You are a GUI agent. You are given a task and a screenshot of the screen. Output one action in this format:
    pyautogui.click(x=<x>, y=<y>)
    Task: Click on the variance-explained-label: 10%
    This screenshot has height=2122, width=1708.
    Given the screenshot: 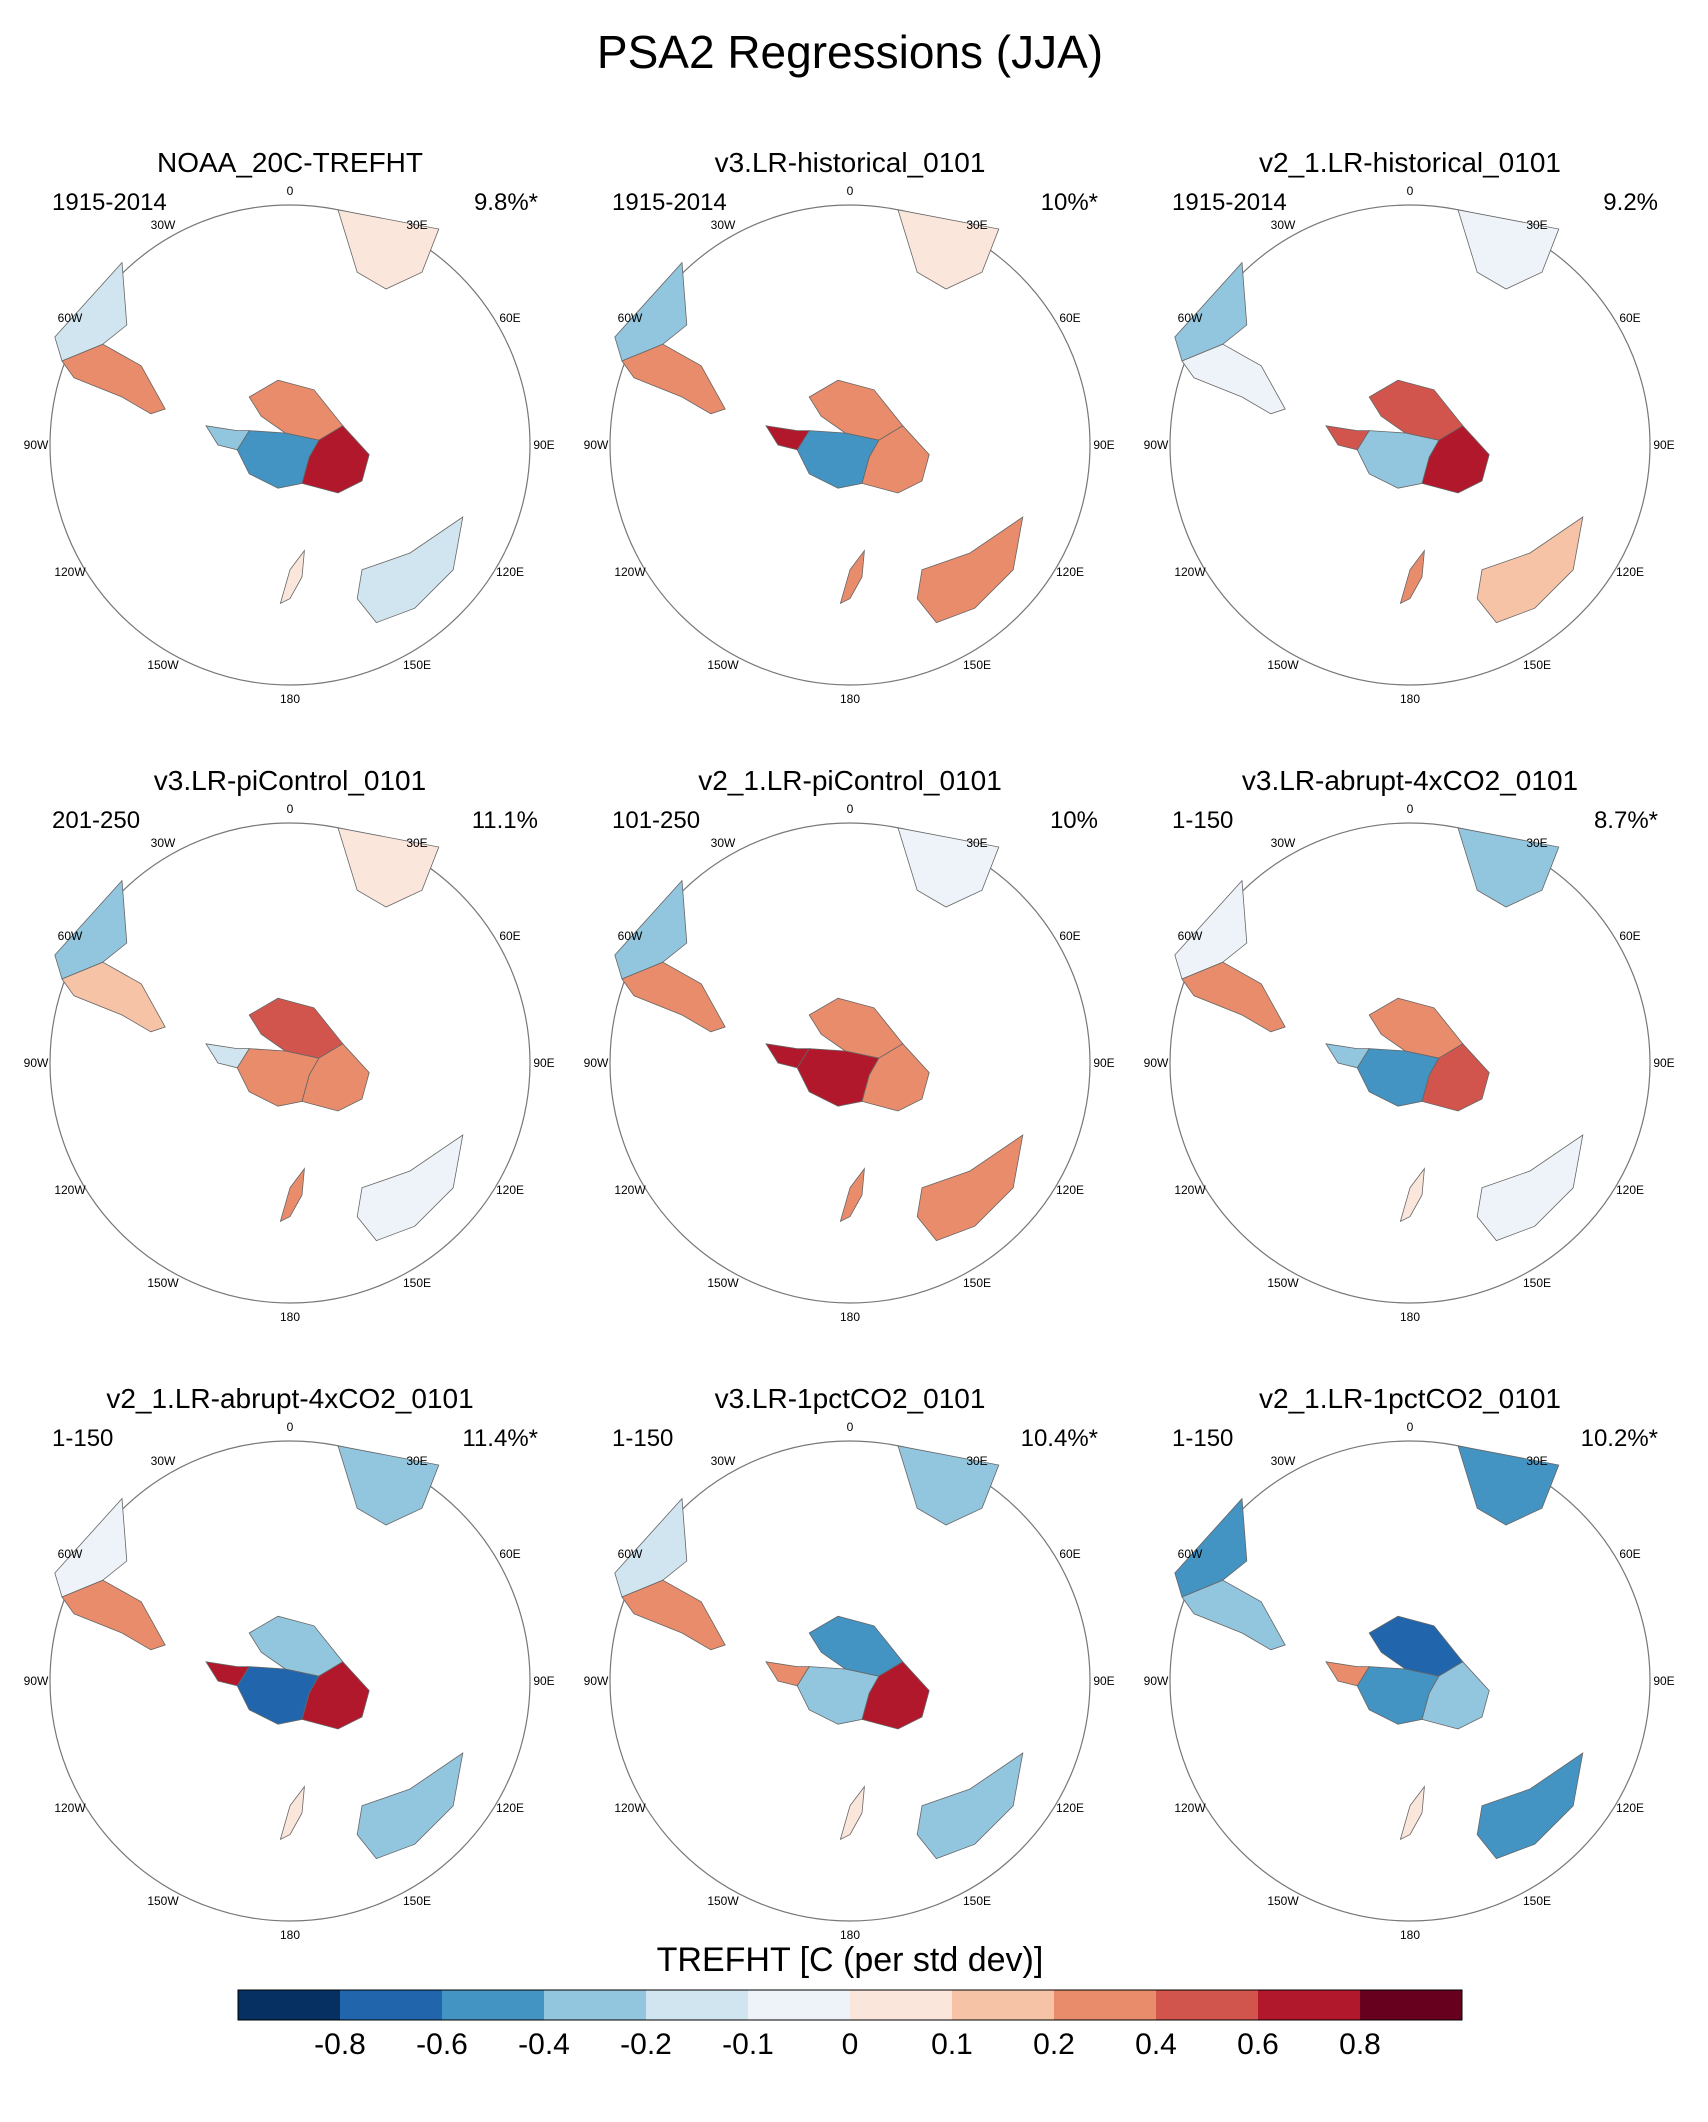 What is the action you would take?
    pyautogui.click(x=1074, y=820)
    